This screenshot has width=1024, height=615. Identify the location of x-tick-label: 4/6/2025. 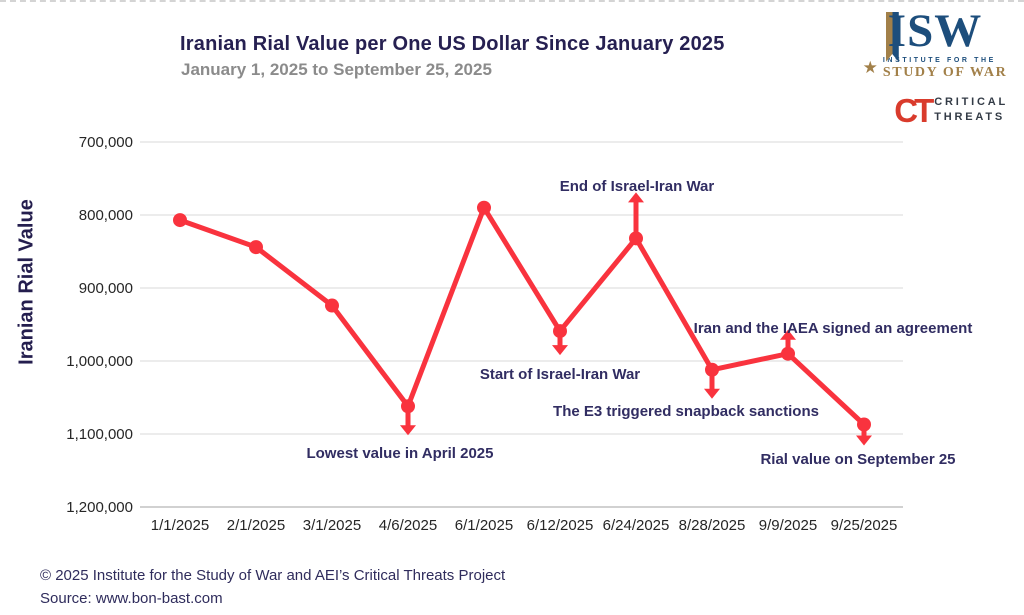
(408, 525).